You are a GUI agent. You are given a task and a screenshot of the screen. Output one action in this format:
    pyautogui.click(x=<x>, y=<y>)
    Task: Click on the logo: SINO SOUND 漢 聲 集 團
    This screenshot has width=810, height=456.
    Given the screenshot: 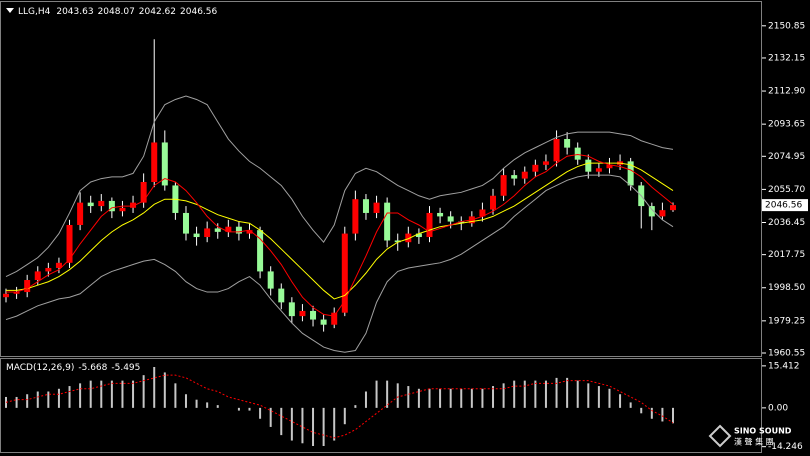 What is the action you would take?
    pyautogui.click(x=750, y=436)
    